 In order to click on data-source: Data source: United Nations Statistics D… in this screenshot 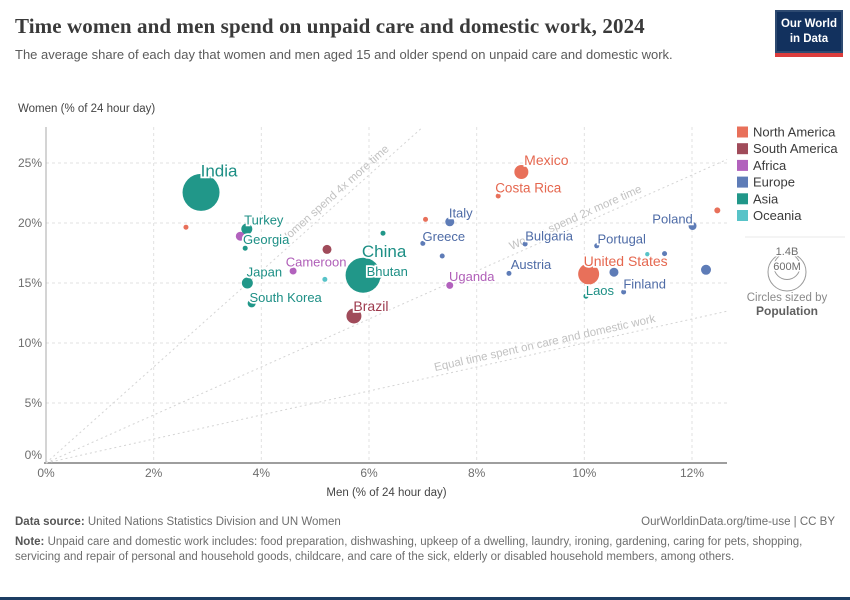, I will do `click(178, 522)`.